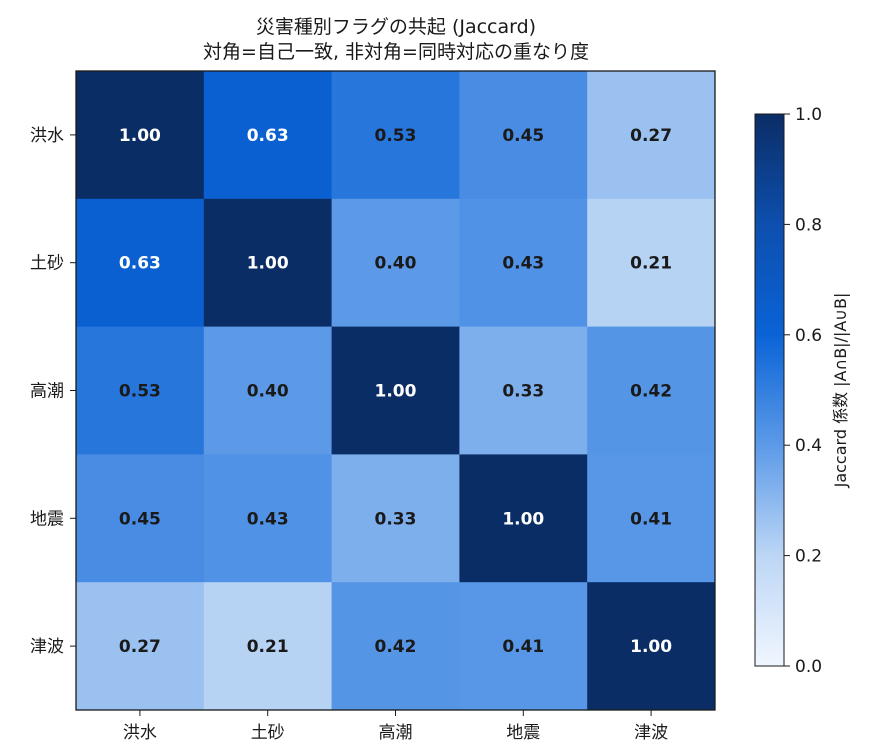 The height and width of the screenshot is (756, 896). I want to click on x-tick-label: 洪水, so click(140, 733).